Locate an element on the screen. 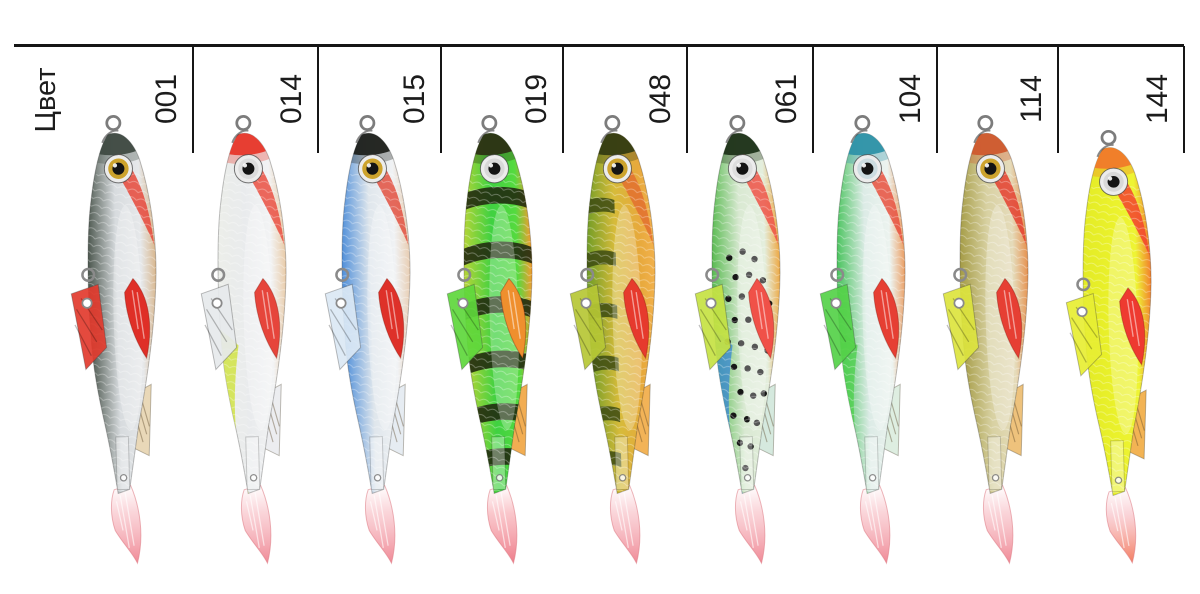 This screenshot has width=1200, height=594. table-top-border is located at coordinates (599, 45).